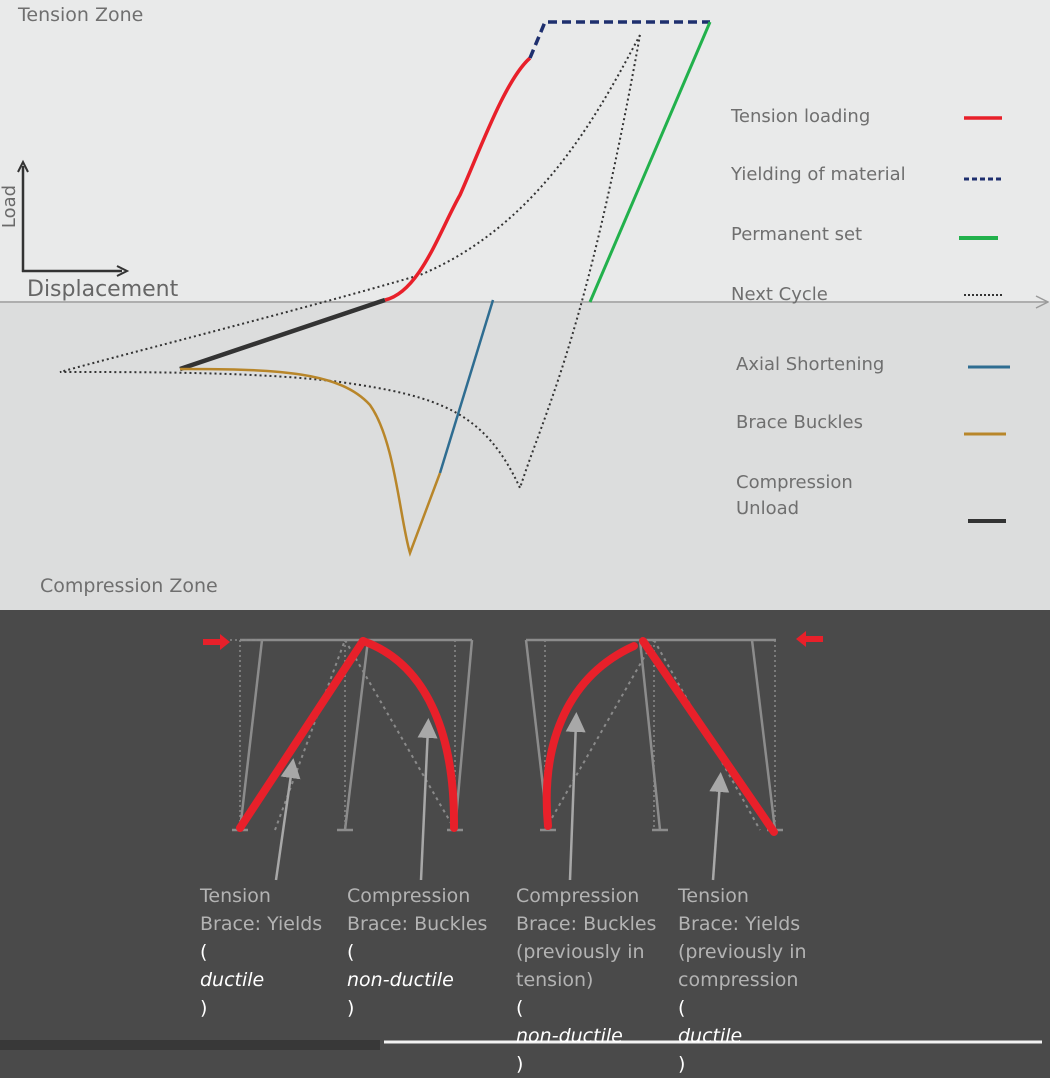 The height and width of the screenshot is (1078, 1050). Describe the element at coordinates (801, 116) in the screenshot. I see `legend-label-tension-loading: Tension loading` at that location.